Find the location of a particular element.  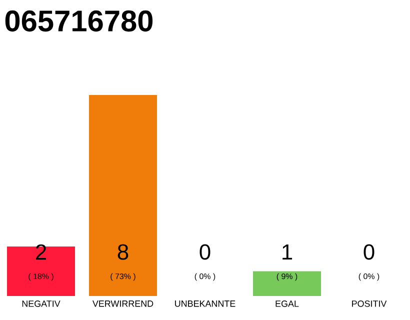

x-tick-label: NEGATIV is located at coordinates (41, 303).